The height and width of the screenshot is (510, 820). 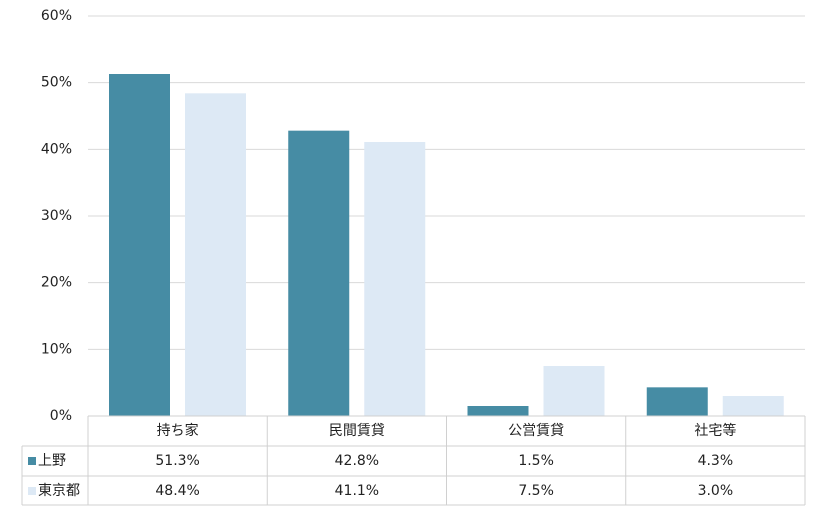 What do you see at coordinates (56, 349) in the screenshot?
I see `y-tick-label: 10%` at bounding box center [56, 349].